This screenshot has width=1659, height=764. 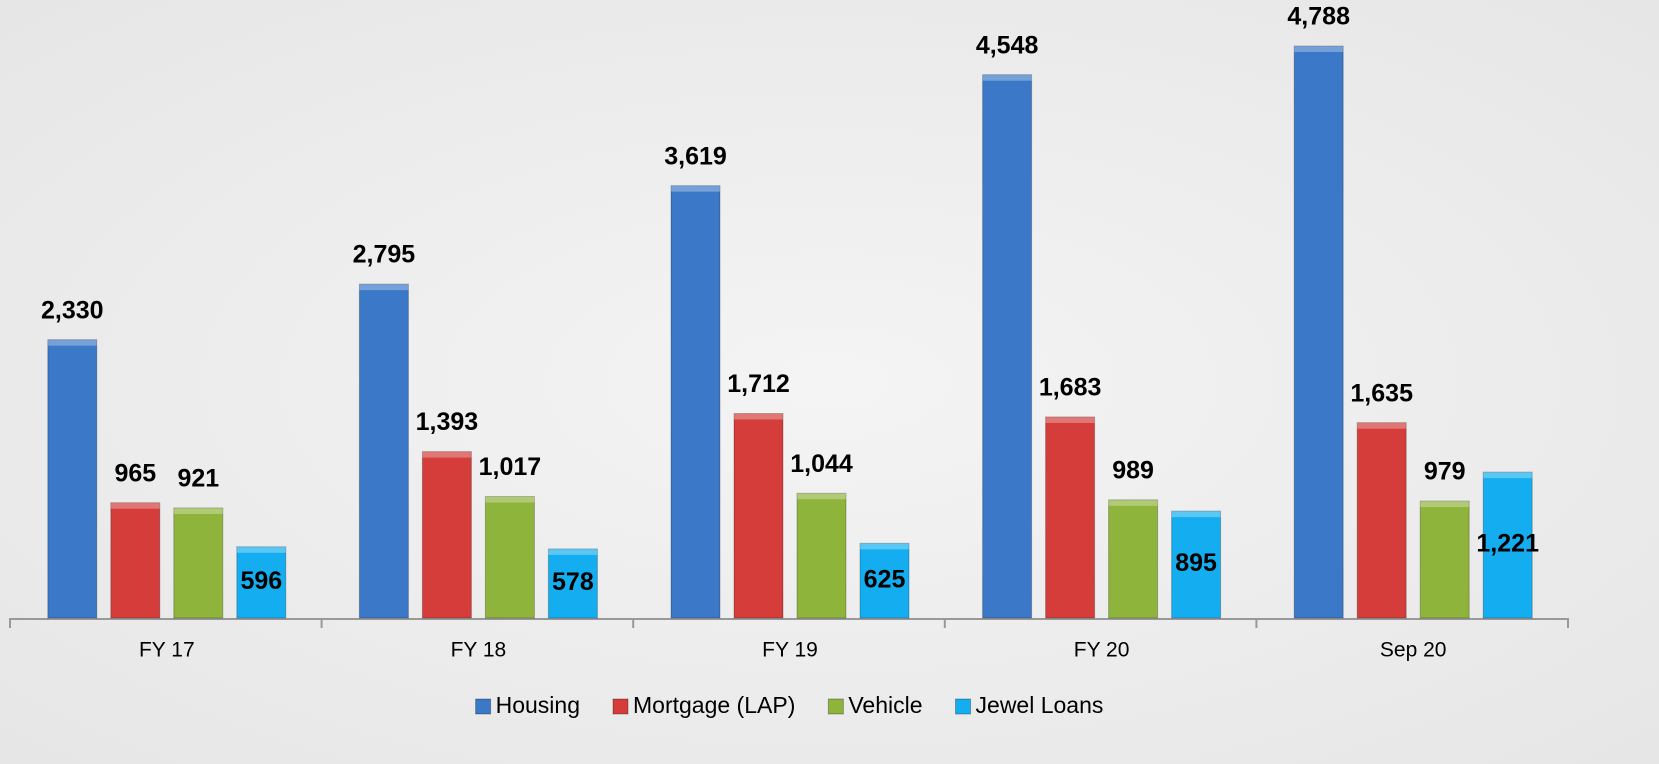 What do you see at coordinates (1445, 472) in the screenshot?
I see `value-label: 979` at bounding box center [1445, 472].